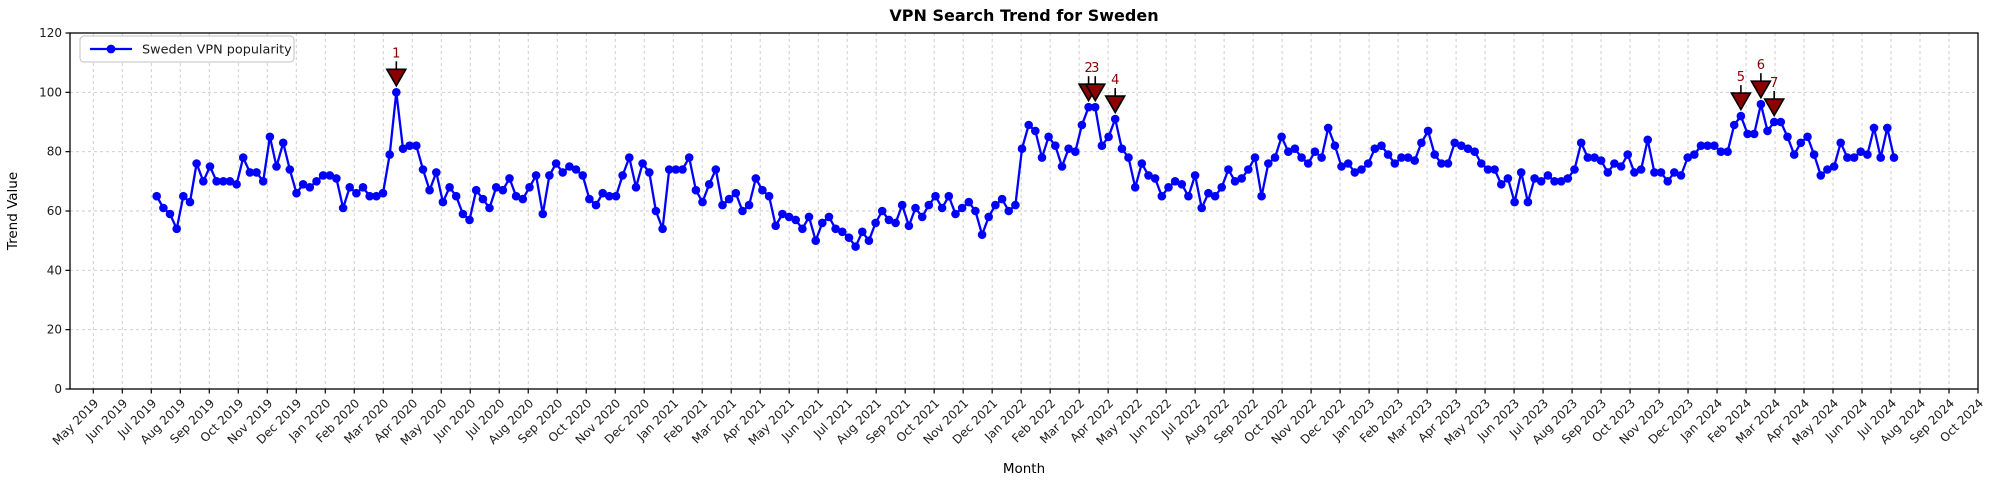 This screenshot has width=1990, height=494. What do you see at coordinates (1741, 77) in the screenshot?
I see `annotation-label: 5` at bounding box center [1741, 77].